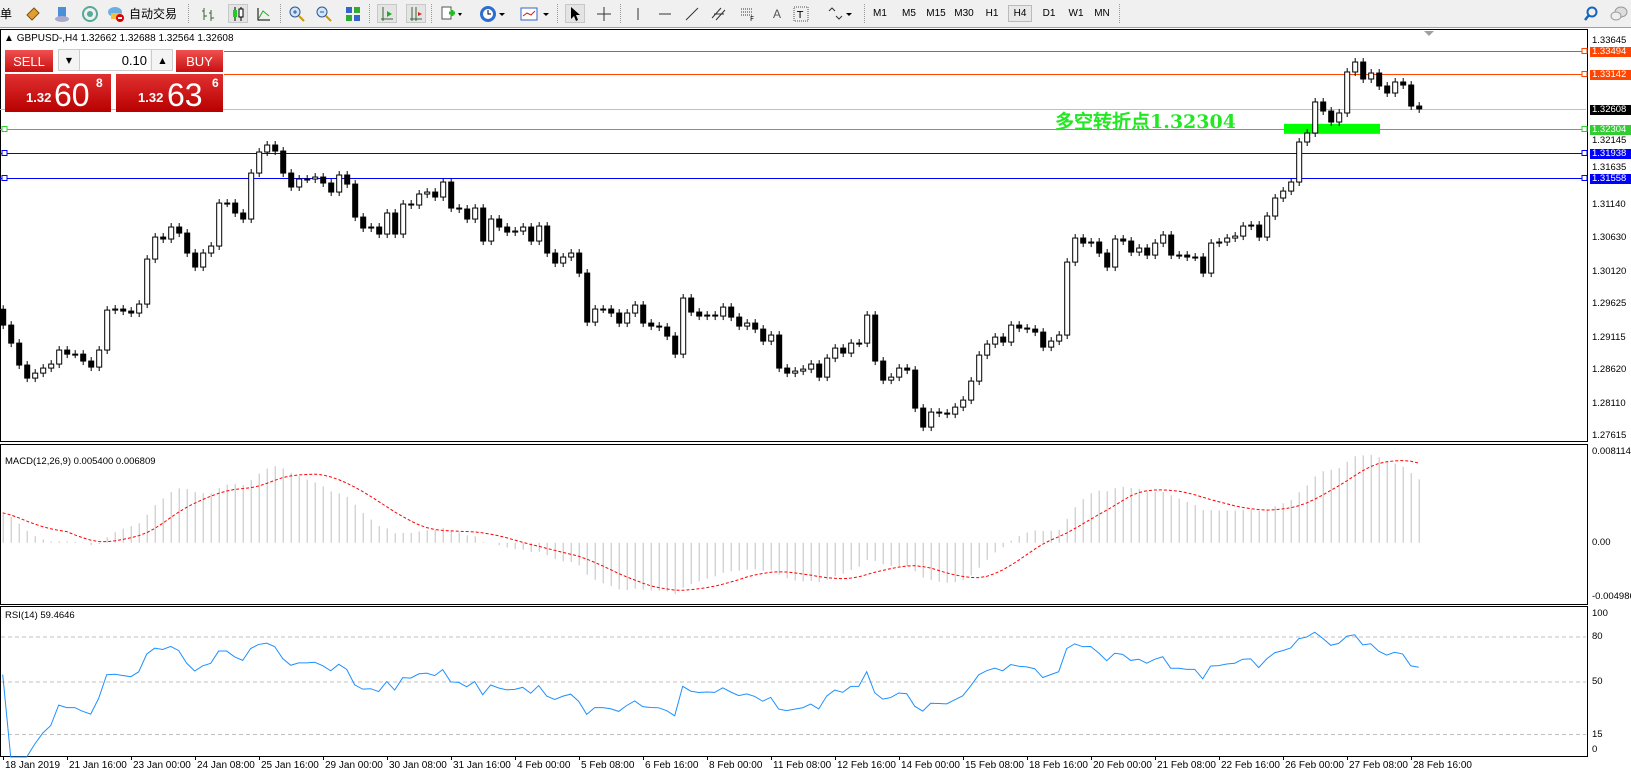 This screenshot has height=774, width=1631. Describe the element at coordinates (840, 13) in the screenshot. I see `arrows-icon` at that location.